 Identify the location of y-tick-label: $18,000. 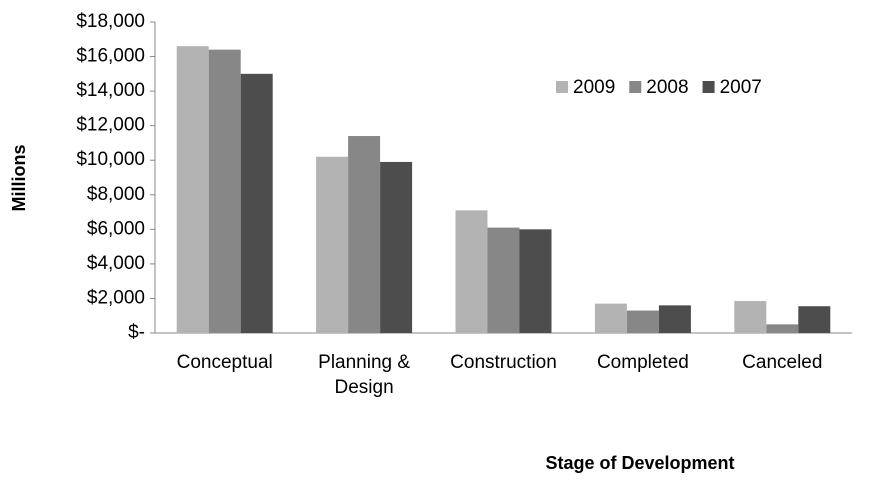
(110, 21).